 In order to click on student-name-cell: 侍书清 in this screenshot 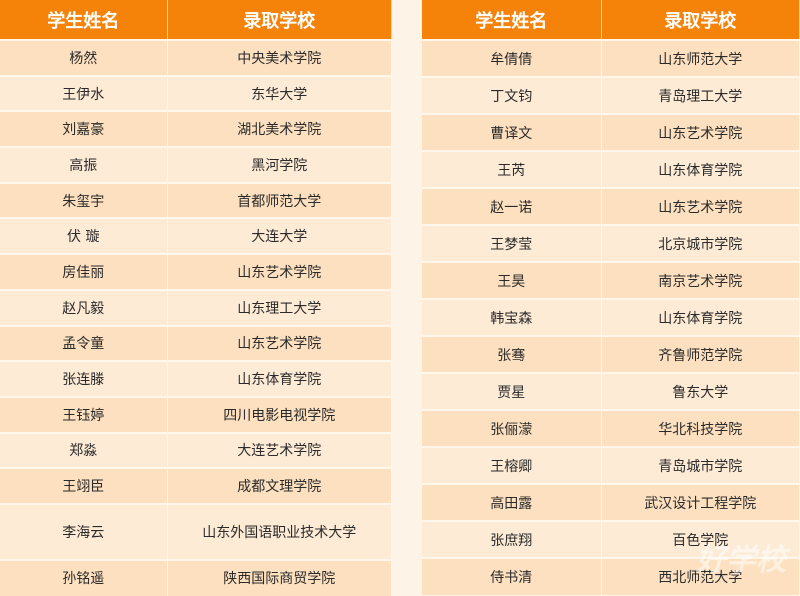, I will do `click(512, 576)`.